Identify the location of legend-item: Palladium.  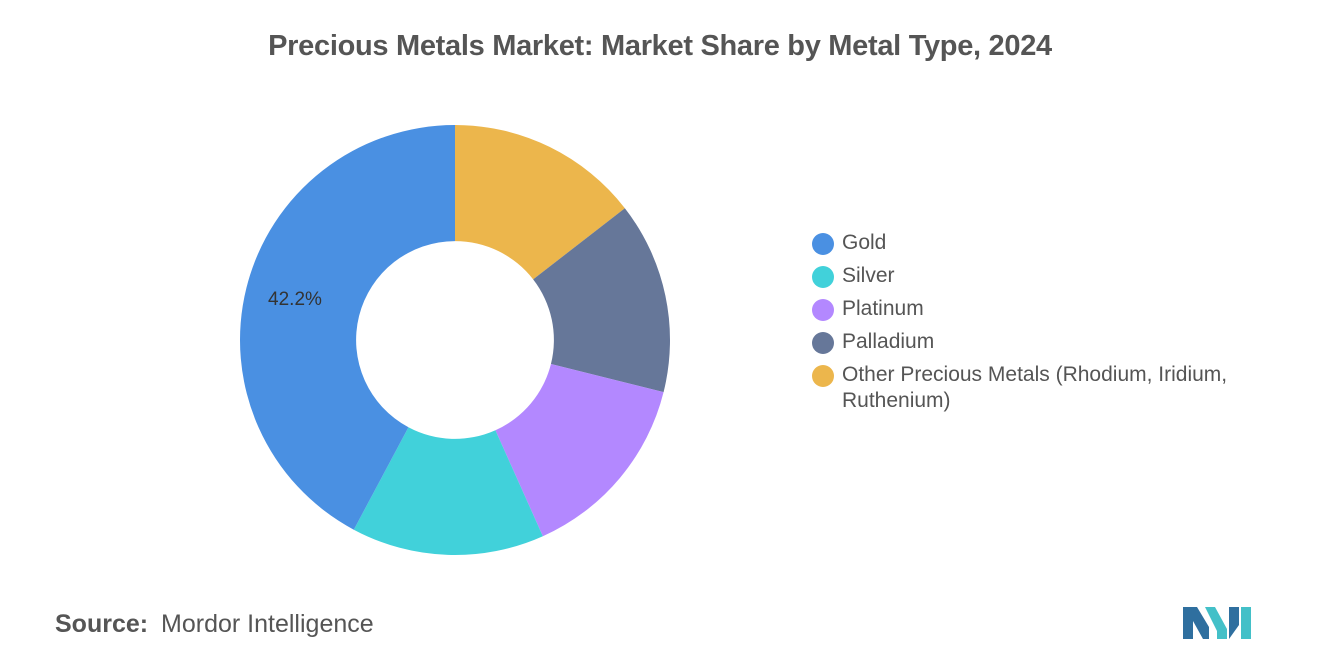
(1052, 342).